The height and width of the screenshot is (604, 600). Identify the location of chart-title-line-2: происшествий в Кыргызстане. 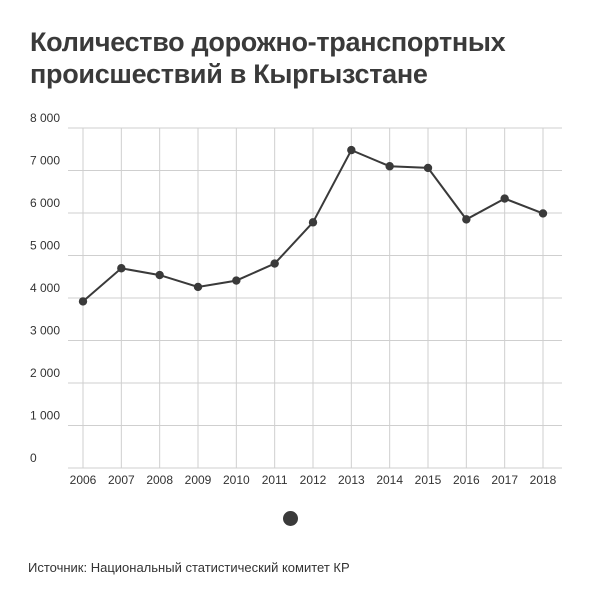
(229, 74).